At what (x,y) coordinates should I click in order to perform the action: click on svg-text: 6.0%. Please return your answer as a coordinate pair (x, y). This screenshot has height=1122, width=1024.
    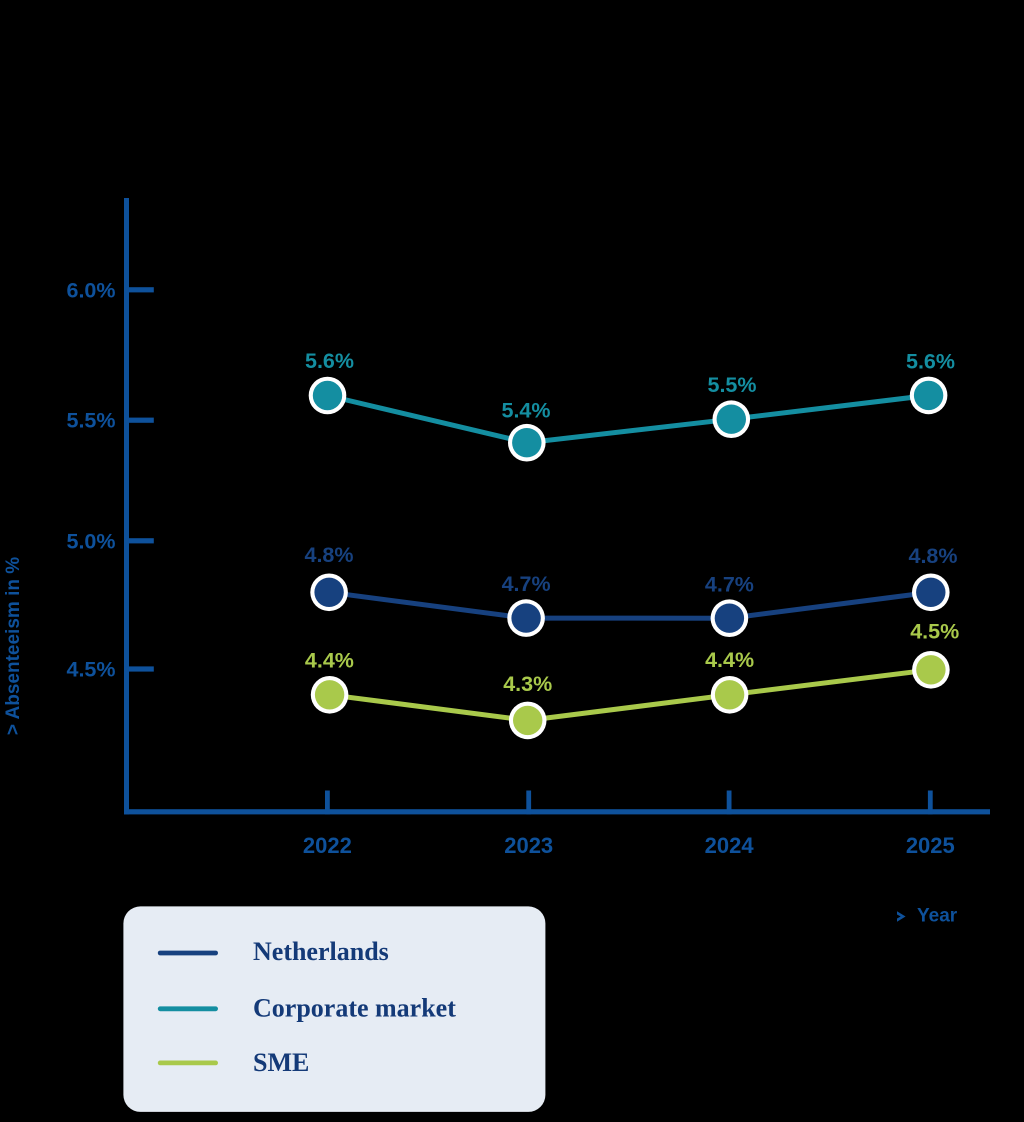
    Looking at the image, I should click on (90, 290).